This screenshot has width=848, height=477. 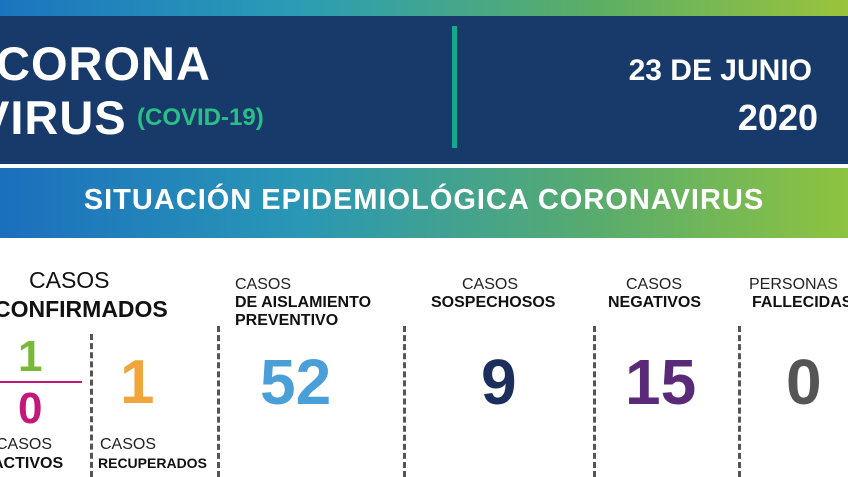 I want to click on recovered-value: 1, so click(x=137, y=382).